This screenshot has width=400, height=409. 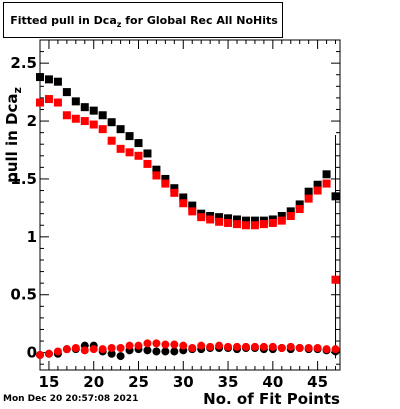 I want to click on y-tick-label: 2, so click(x=32, y=121).